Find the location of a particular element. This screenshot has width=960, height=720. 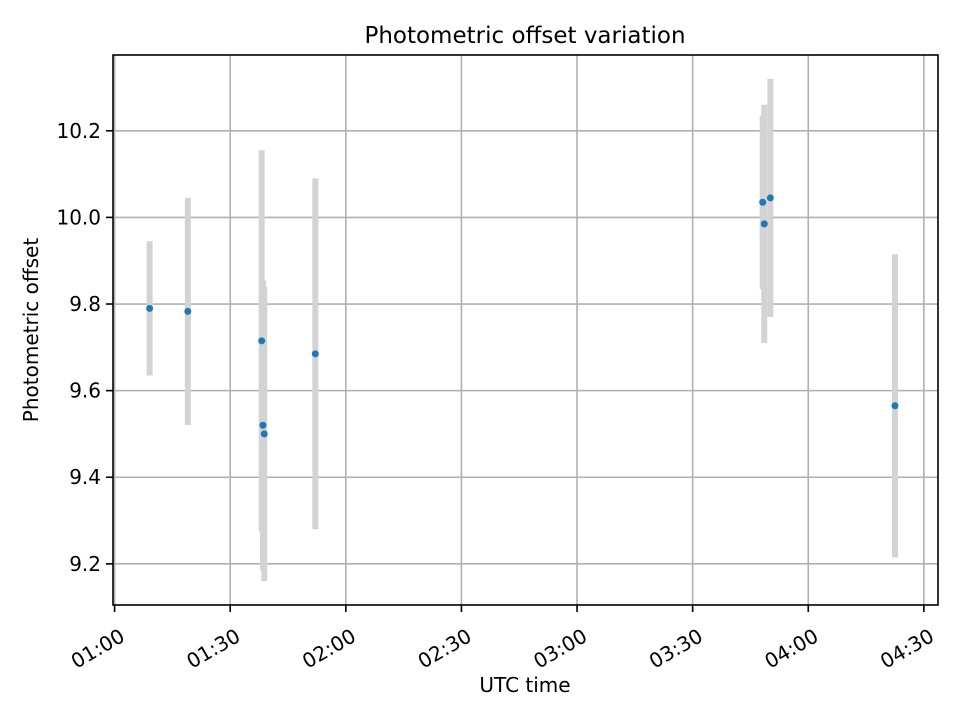

x-tick-label: 01:00 is located at coordinates (98, 649).